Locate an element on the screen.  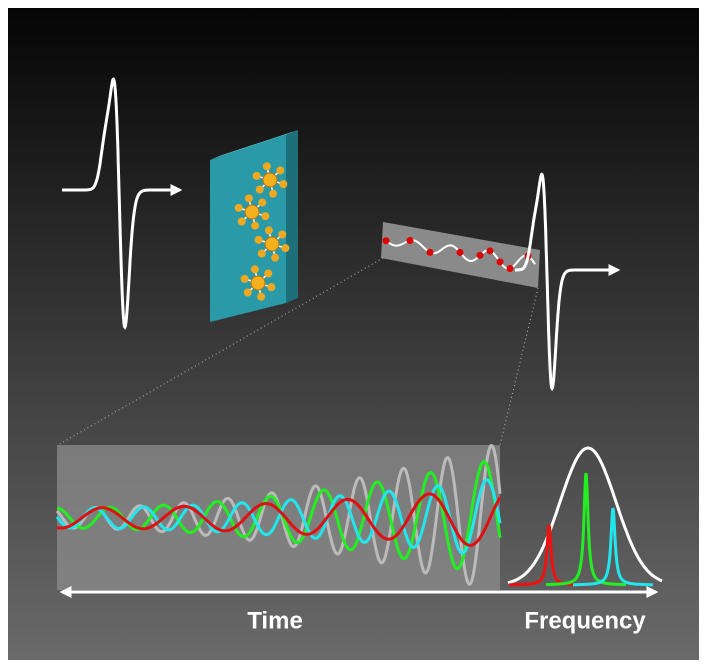
spectrum is located at coordinates (585, 516).